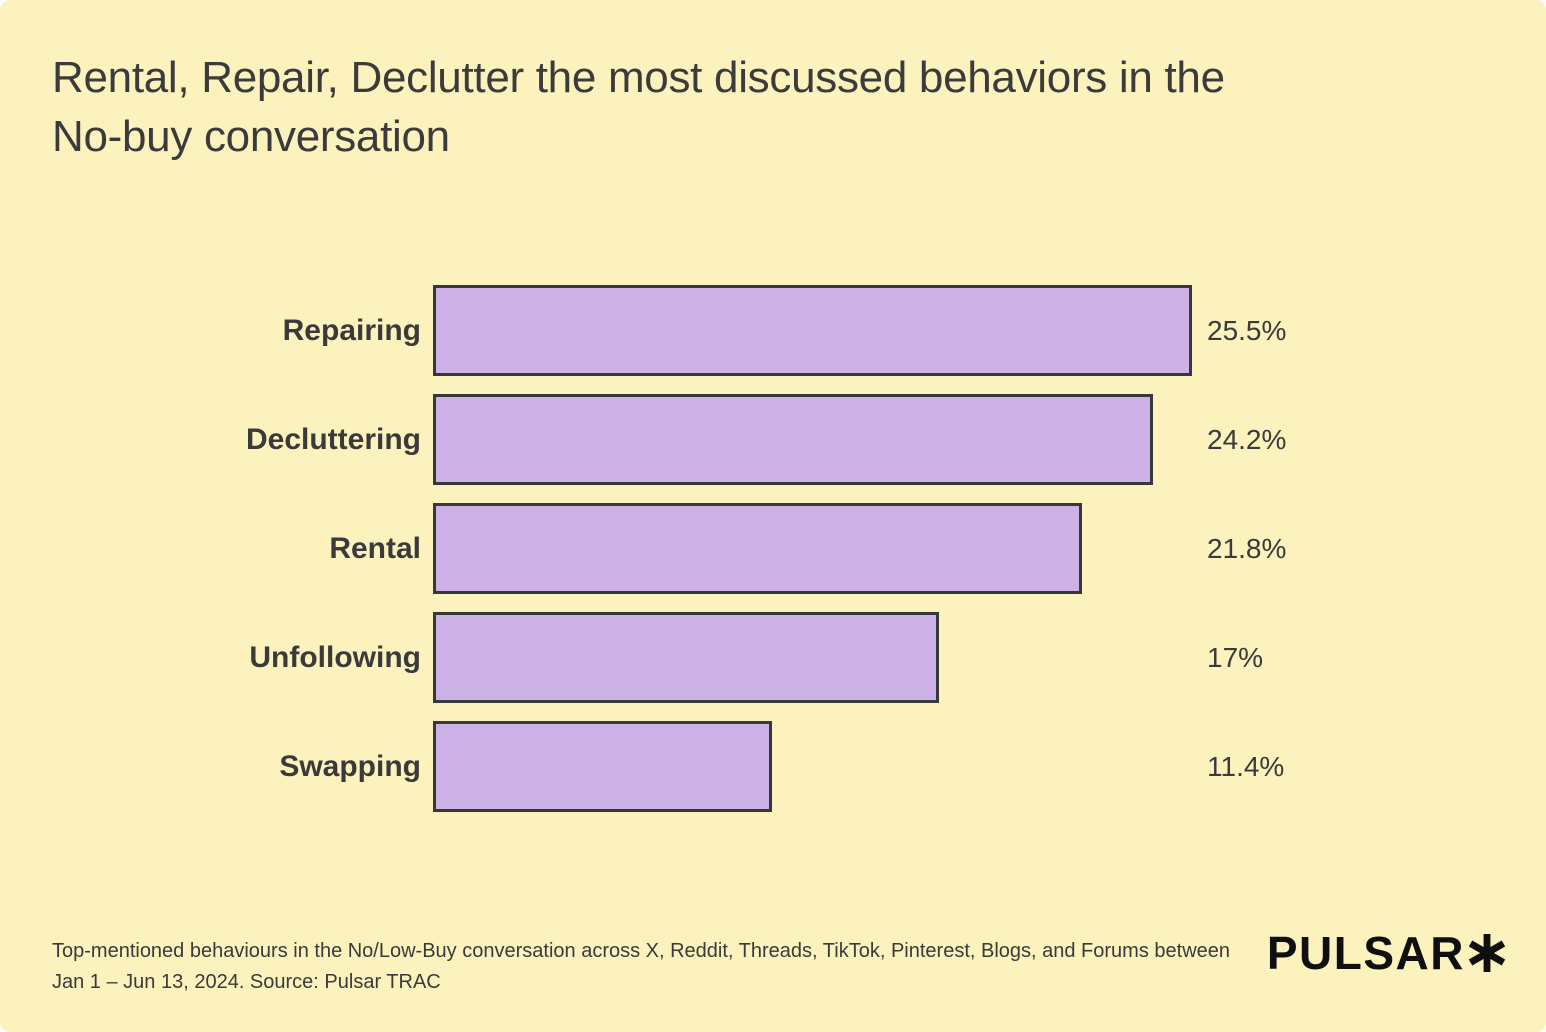 Image resolution: width=1546 pixels, height=1032 pixels. What do you see at coordinates (1247, 548) in the screenshot?
I see `value-label: 21.8%` at bounding box center [1247, 548].